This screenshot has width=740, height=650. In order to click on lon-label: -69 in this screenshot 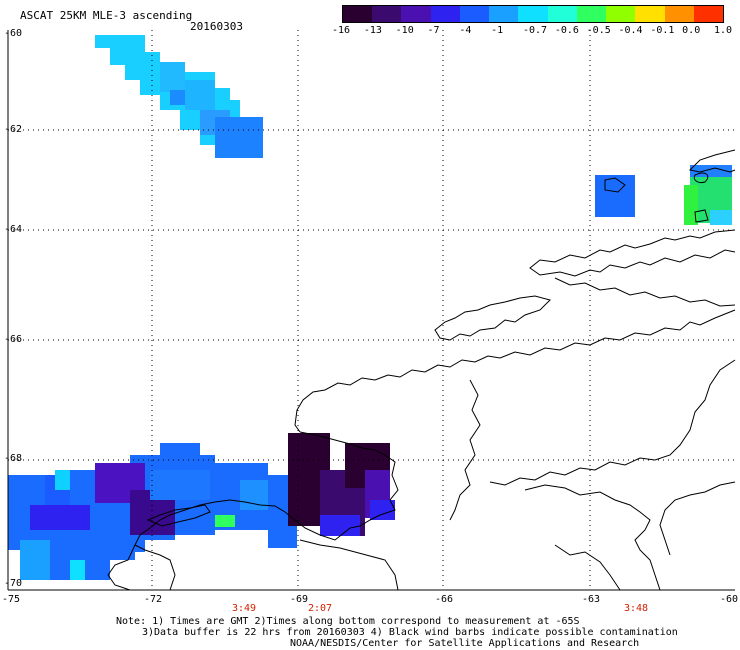, I will do `click(299, 599)`.